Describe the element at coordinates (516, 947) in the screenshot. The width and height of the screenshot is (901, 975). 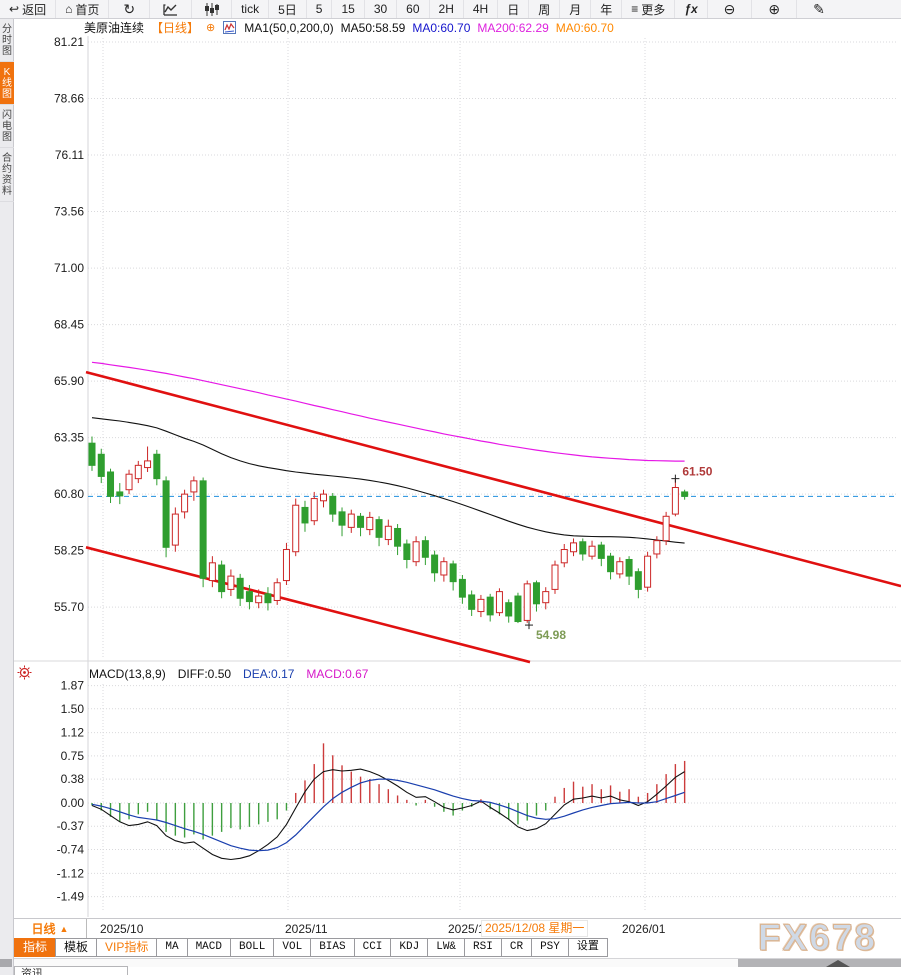
I see `indicator-tab-CR: CR` at that location.